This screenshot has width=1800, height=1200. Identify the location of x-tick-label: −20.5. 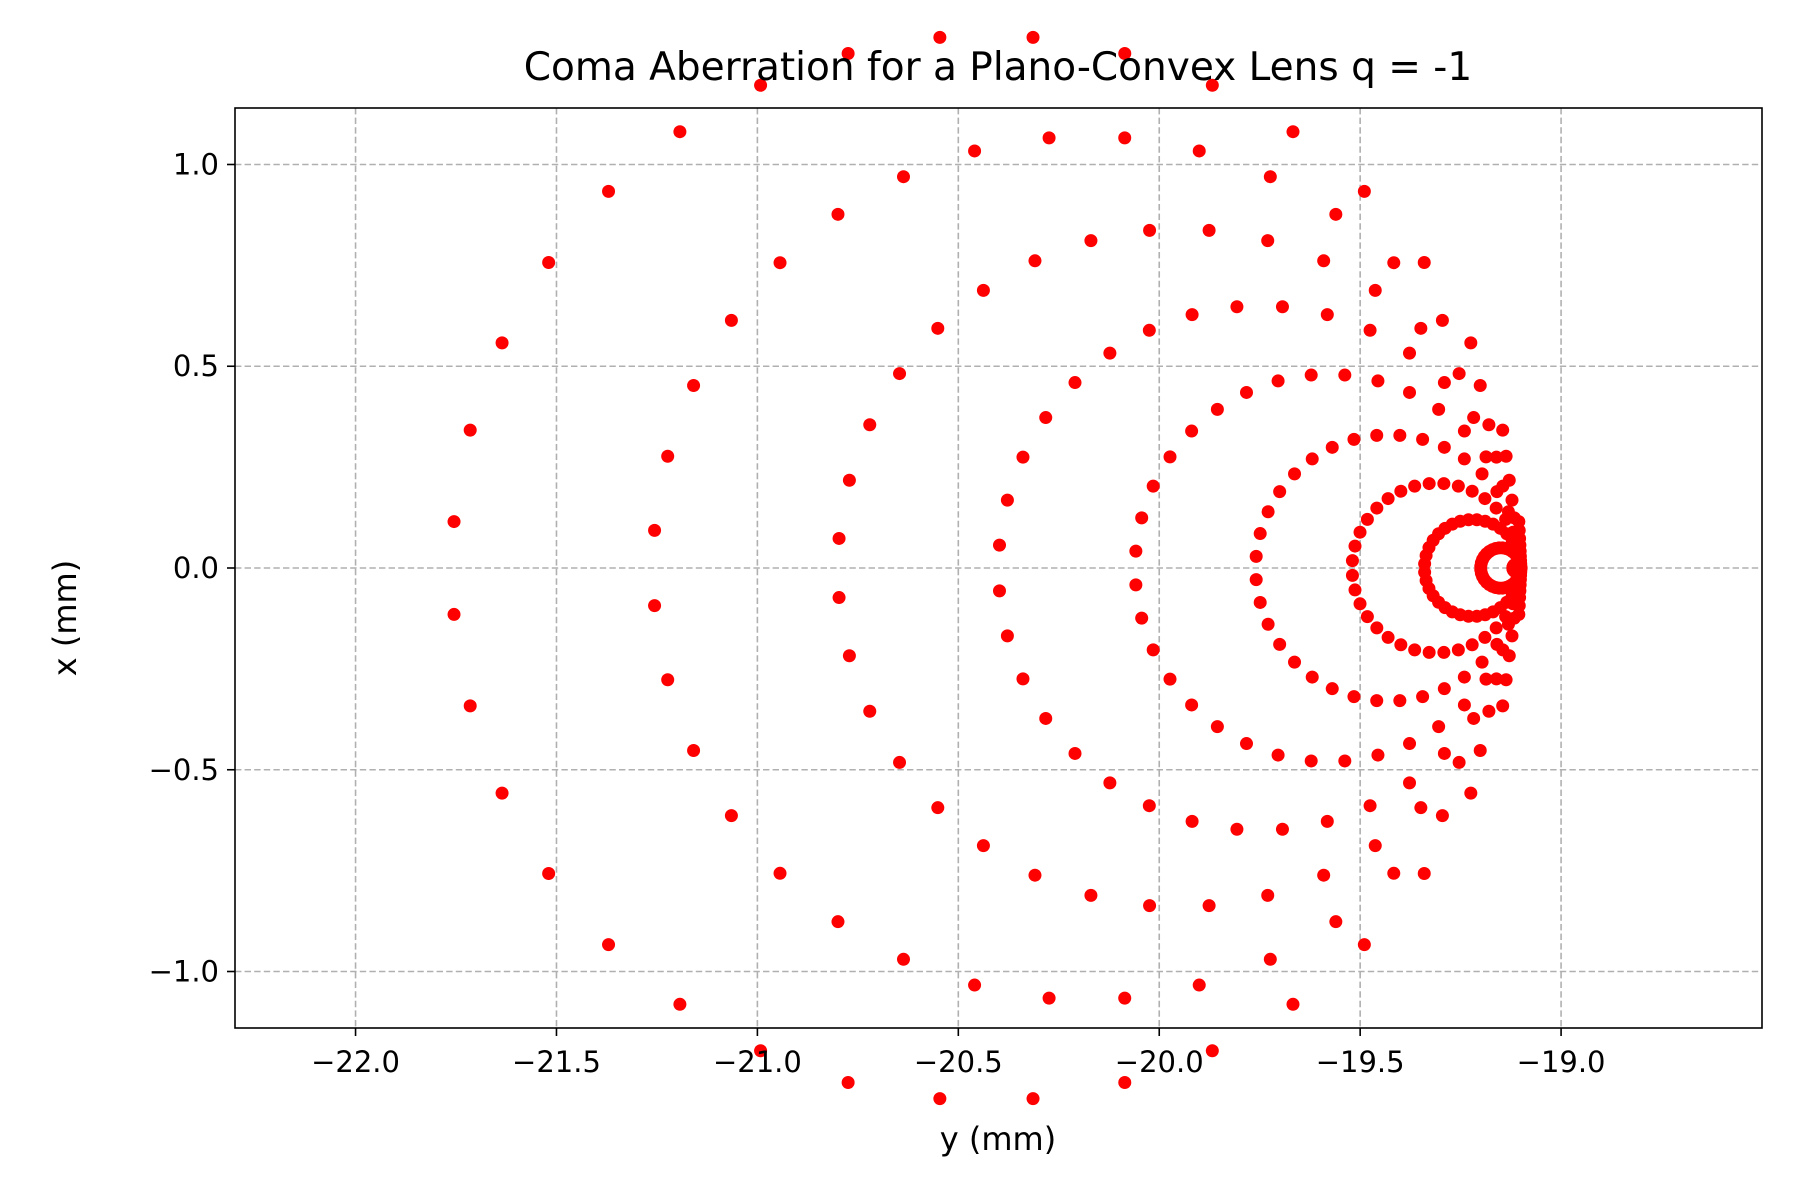
(958, 1062).